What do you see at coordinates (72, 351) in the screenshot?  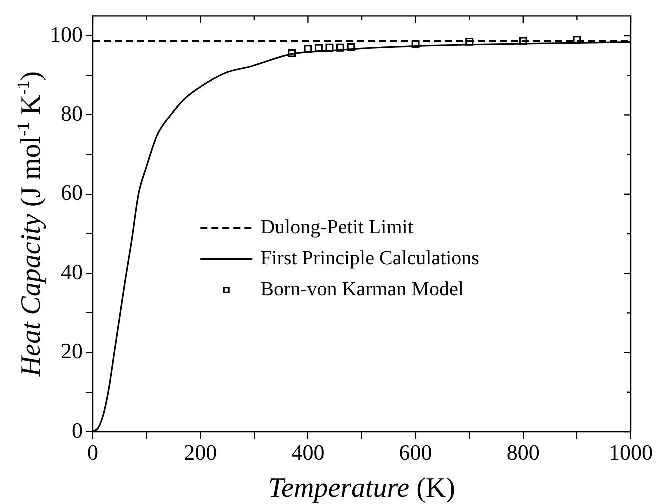 I see `y-tick-label: 20` at bounding box center [72, 351].